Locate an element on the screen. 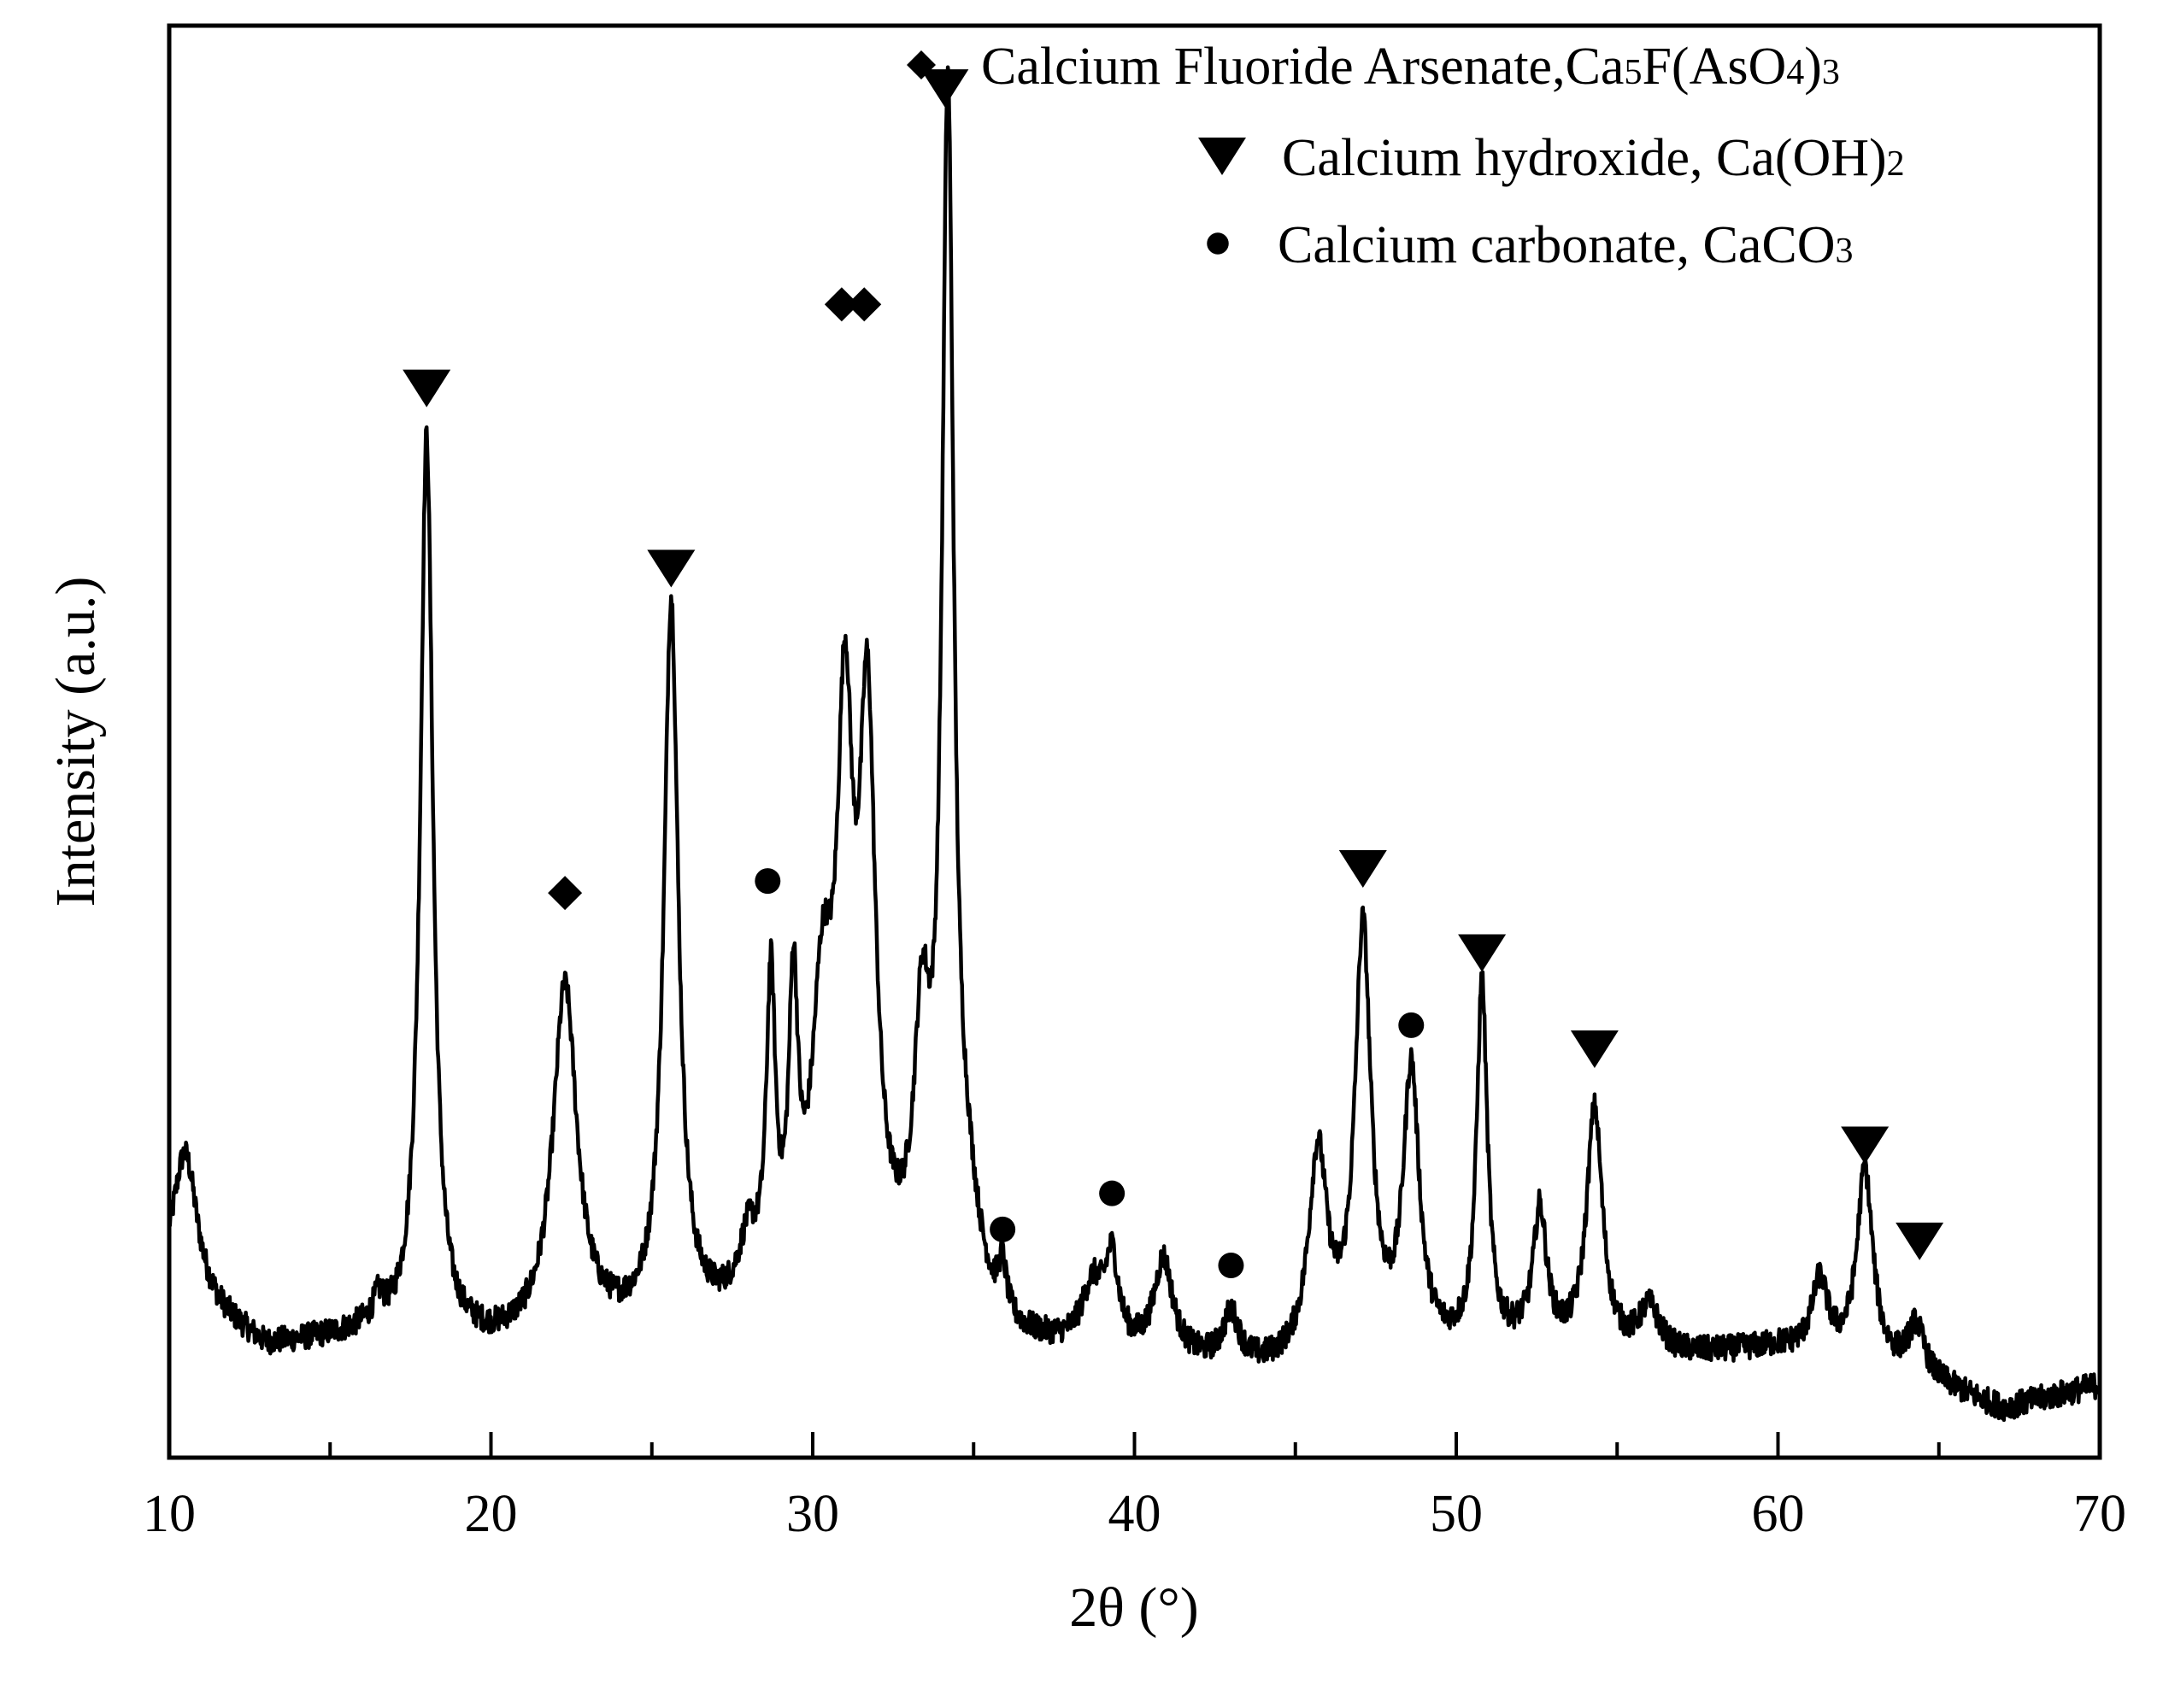 The image size is (2163, 1708). legend-entry-label: Calcium Fluoride Arsenate,Ca5F(AsO4)3 is located at coordinates (1411, 67).